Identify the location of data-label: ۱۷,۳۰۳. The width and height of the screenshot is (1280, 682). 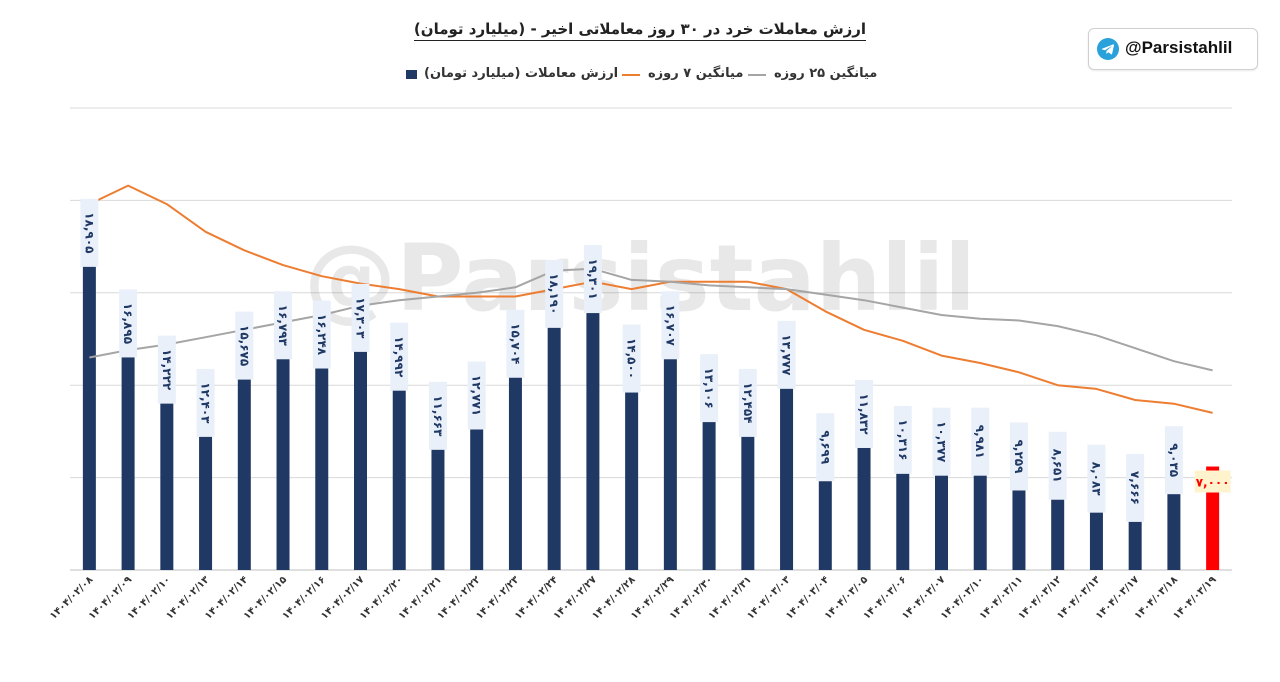
(361, 318).